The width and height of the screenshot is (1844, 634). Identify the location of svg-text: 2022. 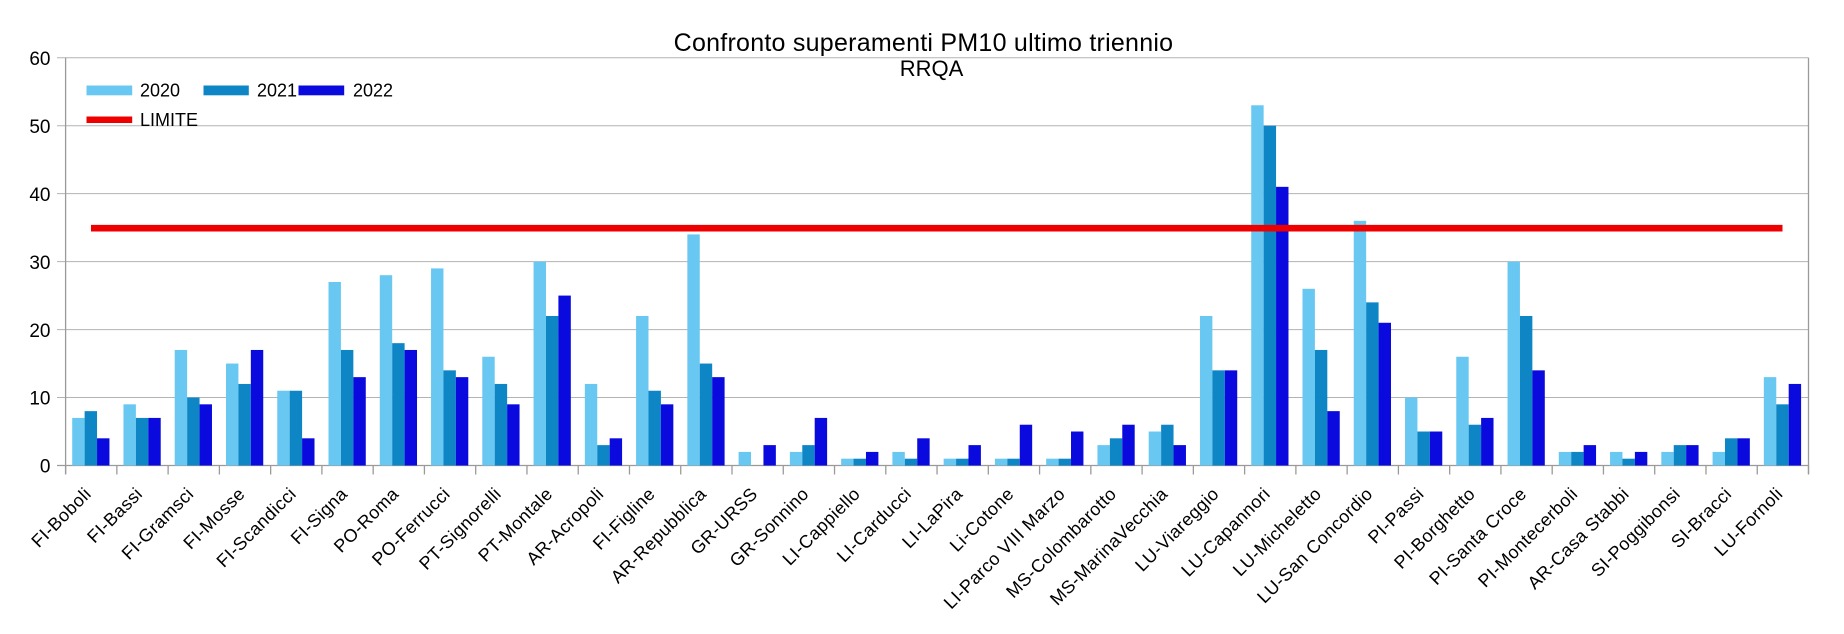
(373, 91).